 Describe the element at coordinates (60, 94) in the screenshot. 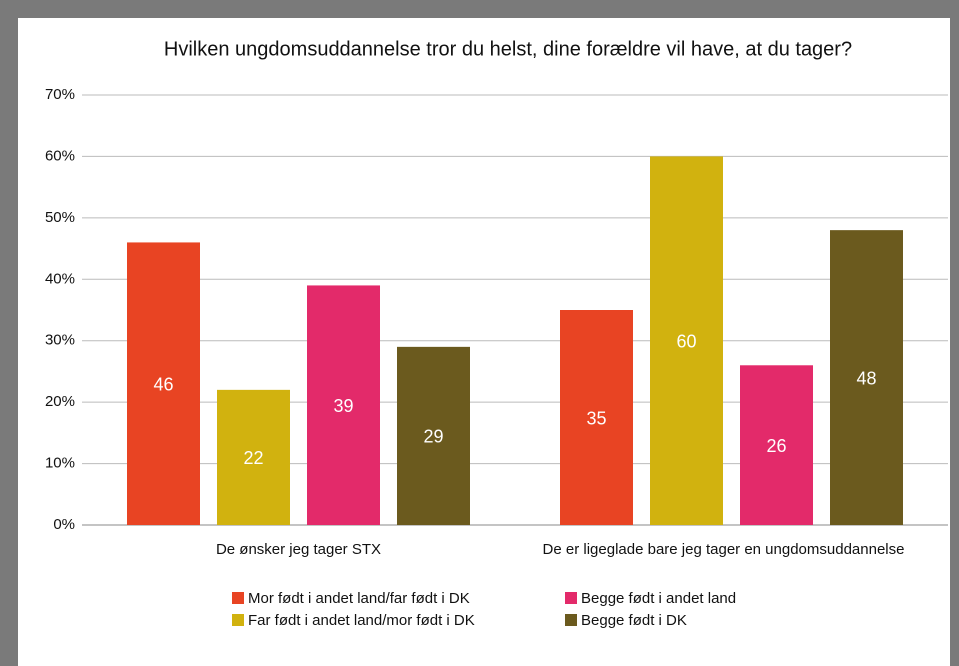

I see `y-tick-label: 70%` at that location.